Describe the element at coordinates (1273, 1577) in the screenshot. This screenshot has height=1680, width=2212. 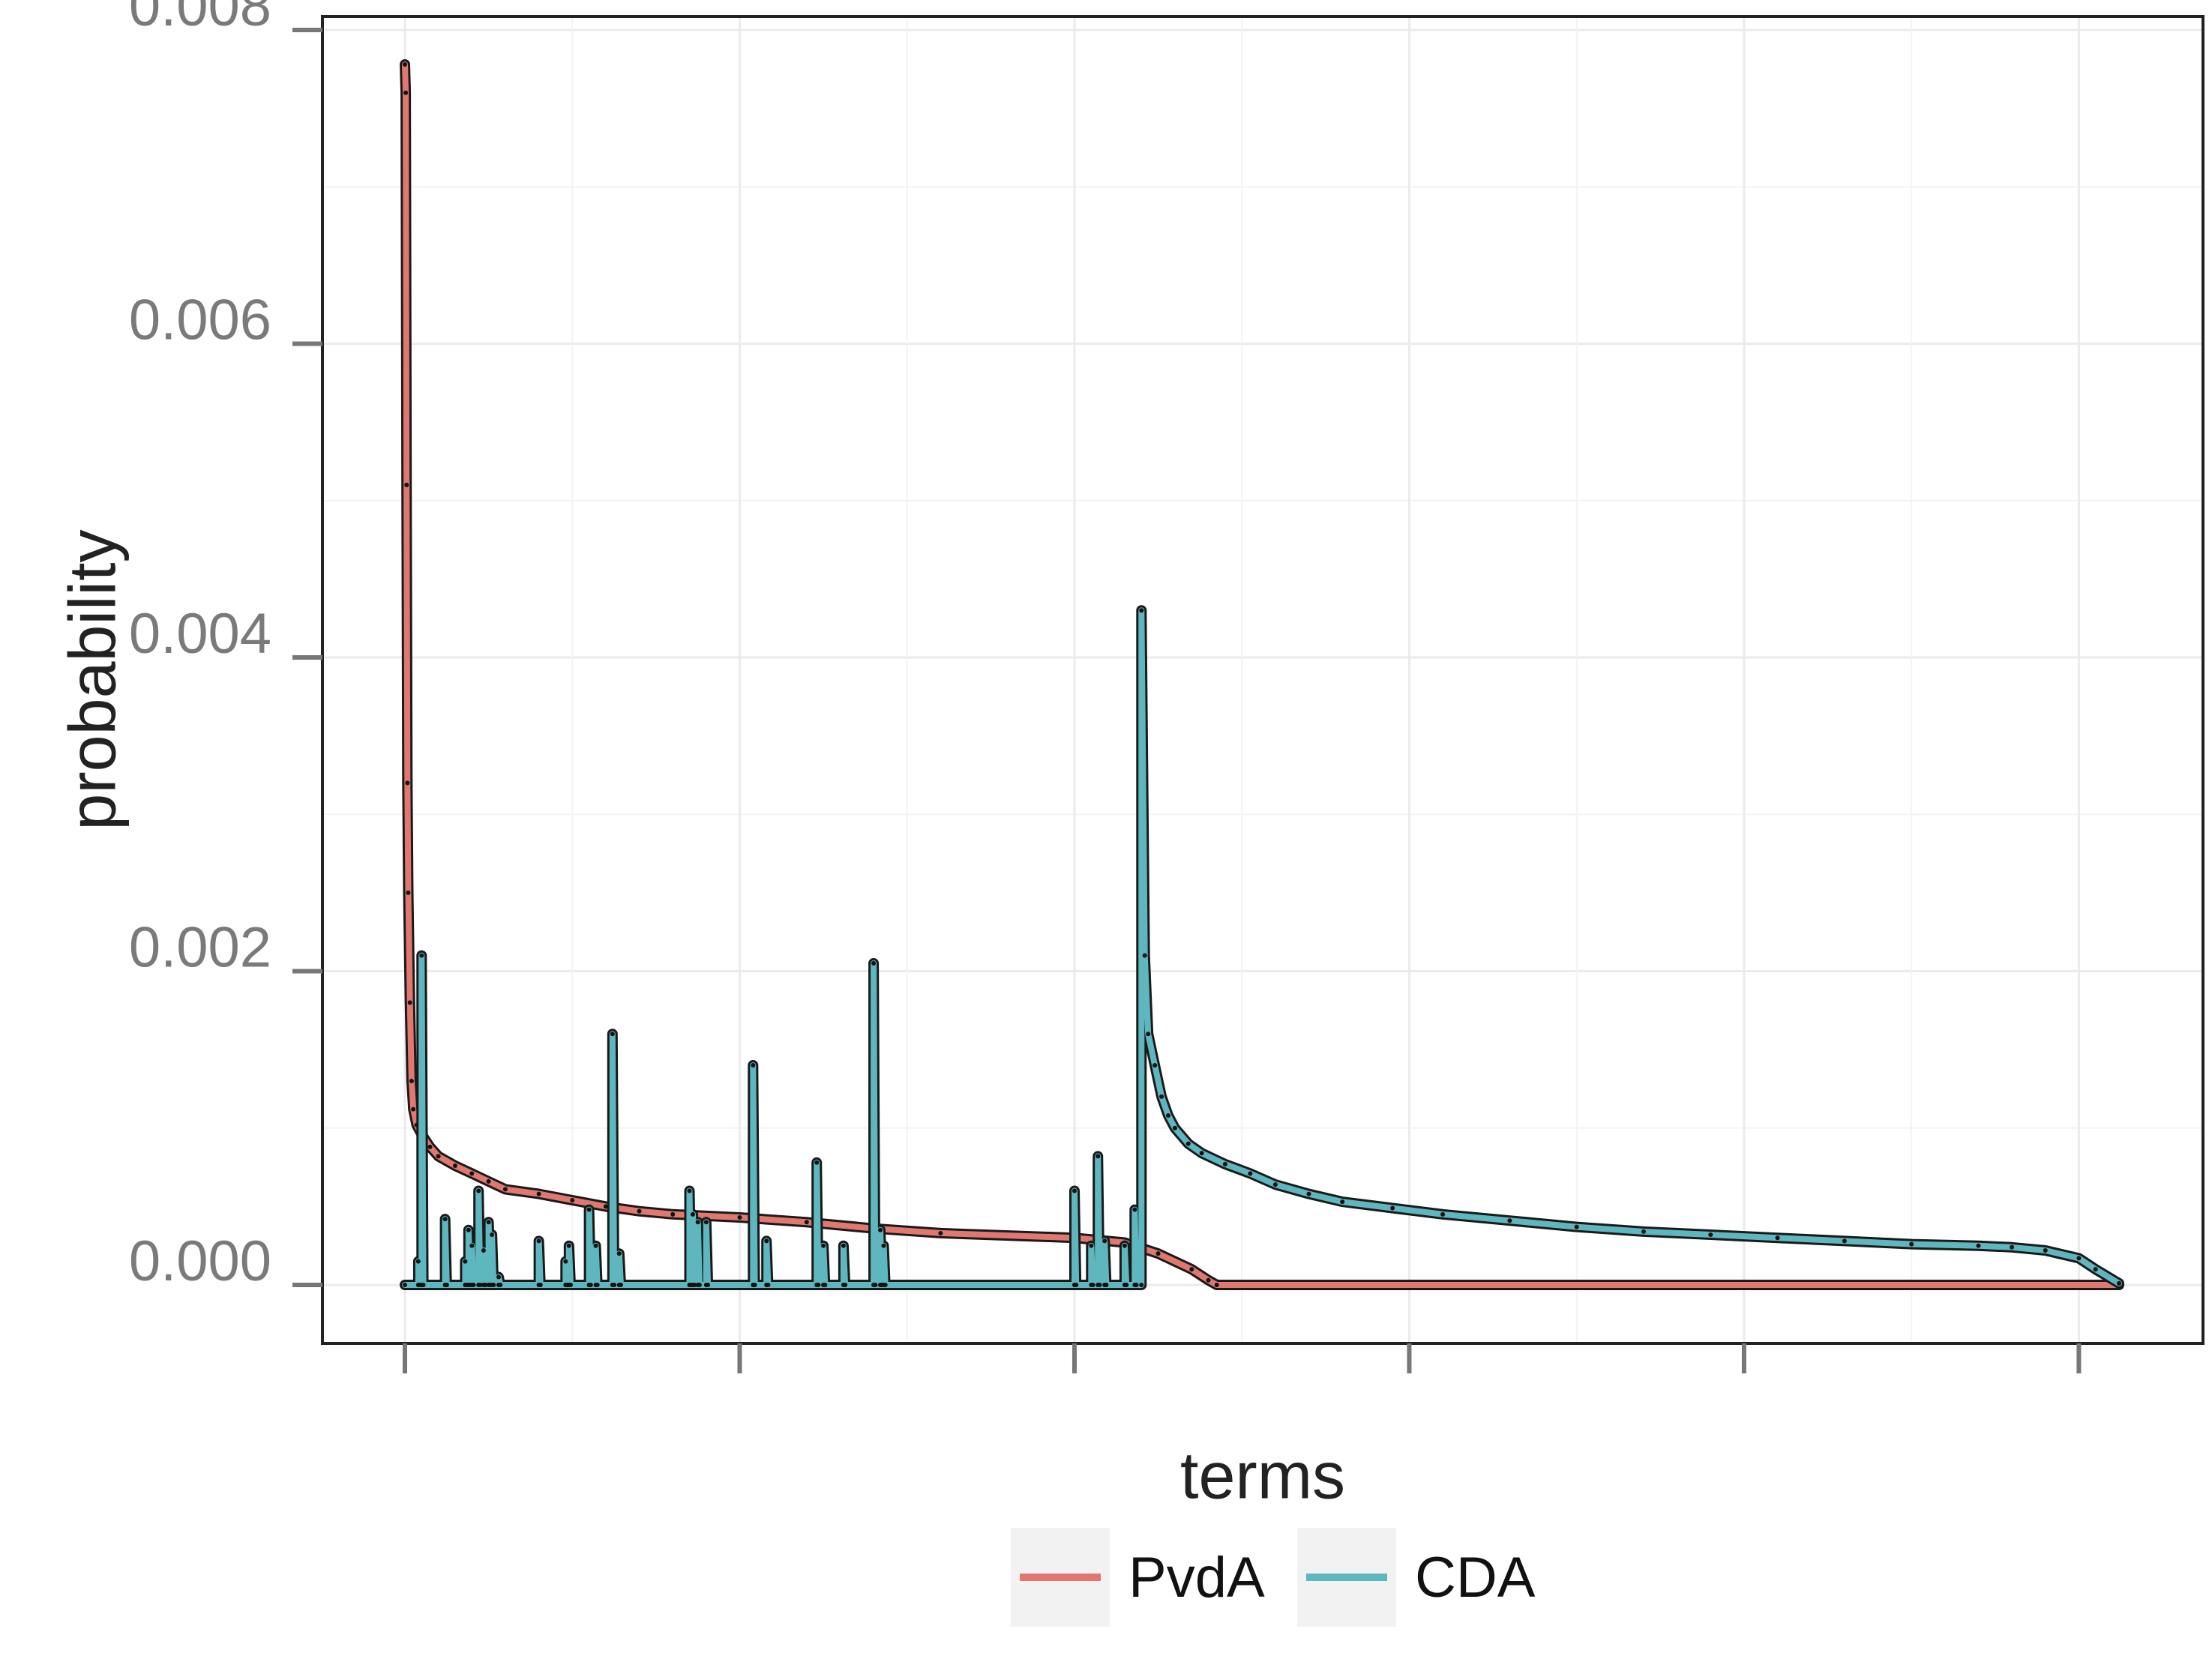
I see `legend: PvdA CDA` at that location.